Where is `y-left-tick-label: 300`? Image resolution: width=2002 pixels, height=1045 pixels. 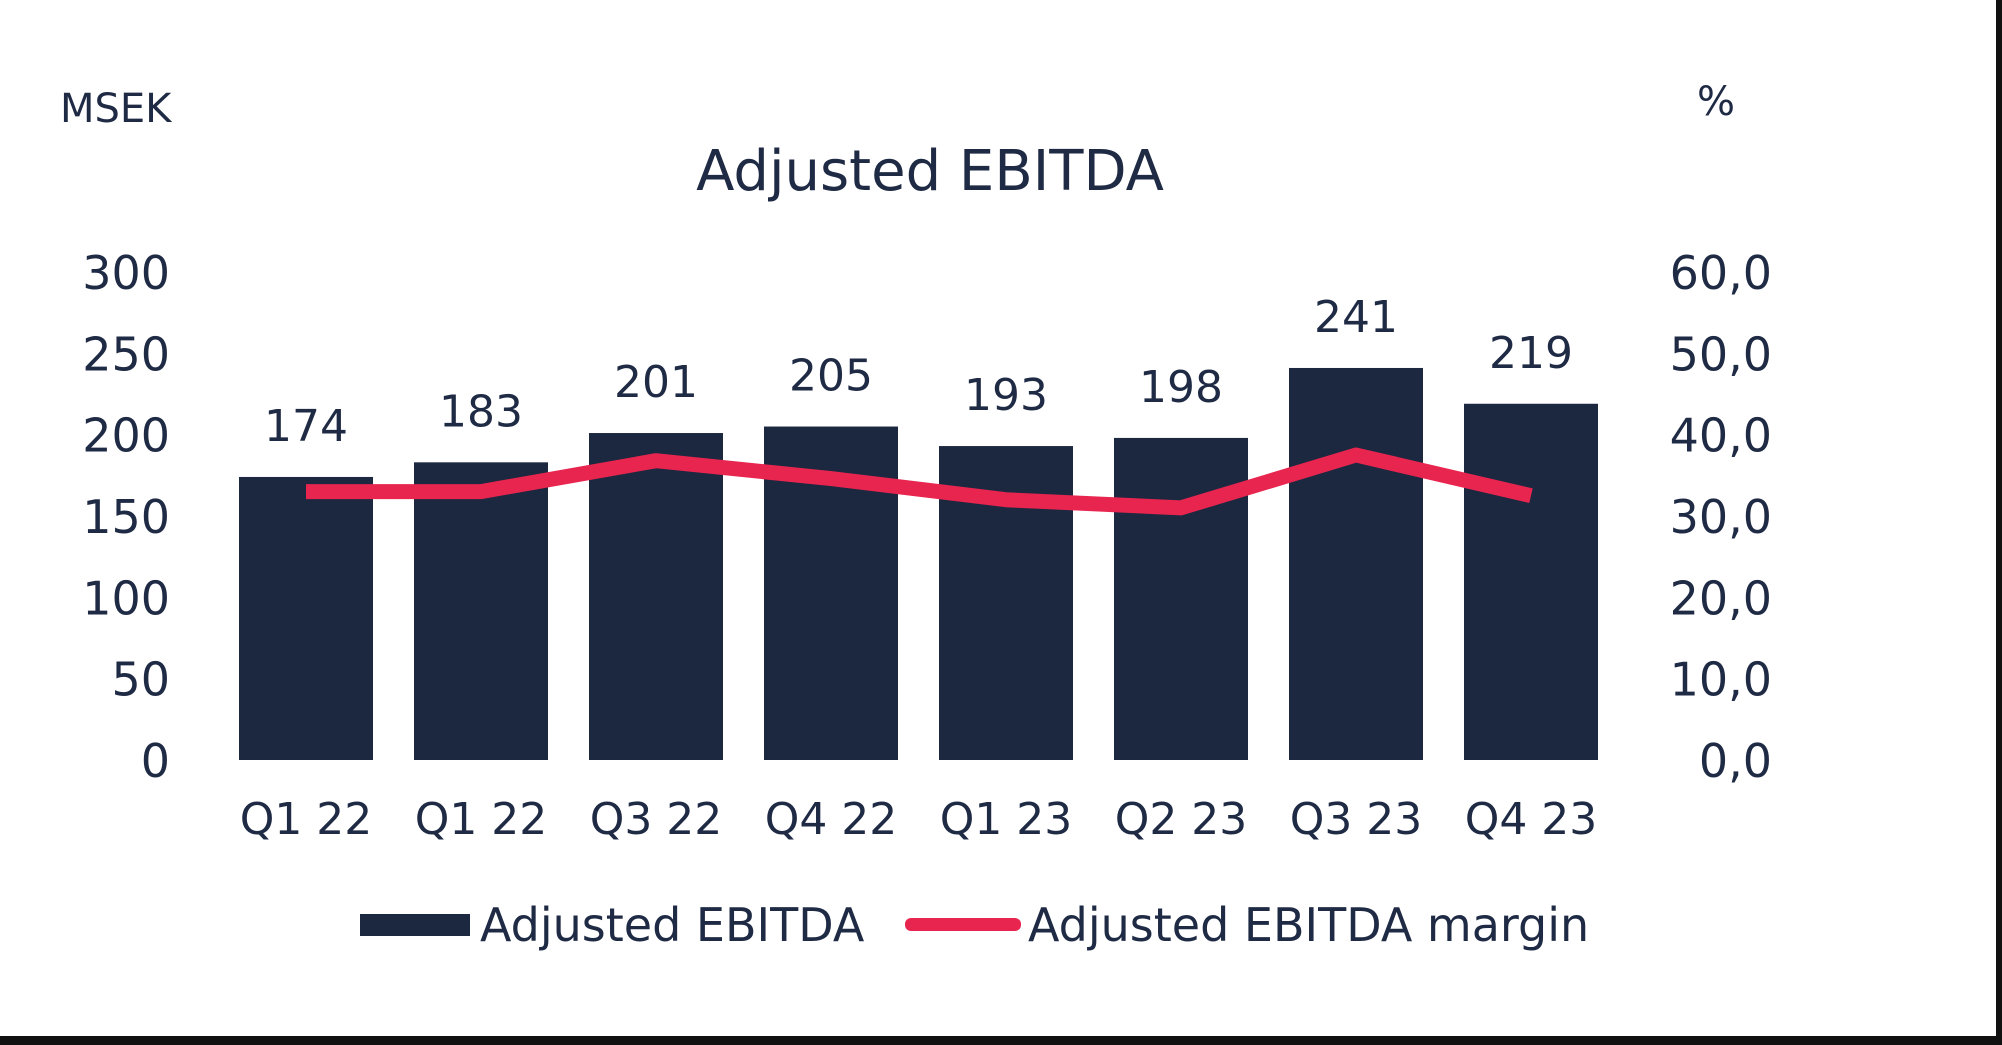
y-left-tick-label: 300 is located at coordinates (126, 273).